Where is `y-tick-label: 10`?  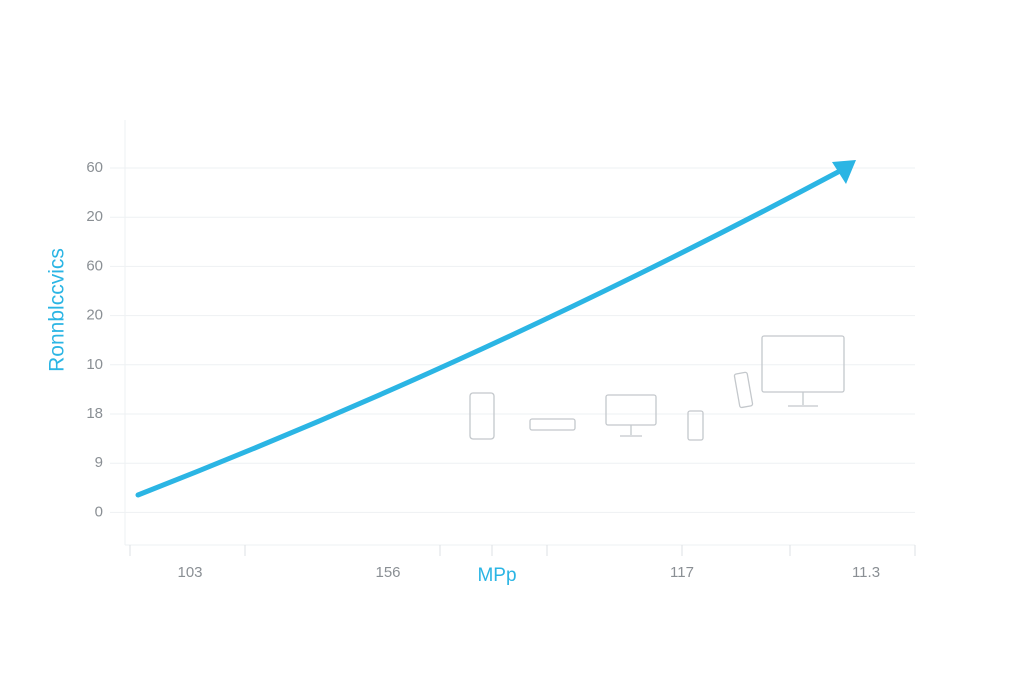
y-tick-label: 10 is located at coordinates (94, 364).